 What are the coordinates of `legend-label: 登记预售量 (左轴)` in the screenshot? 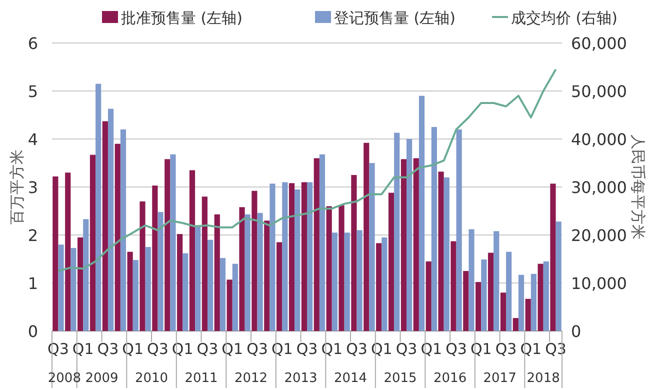 It's located at (395, 18).